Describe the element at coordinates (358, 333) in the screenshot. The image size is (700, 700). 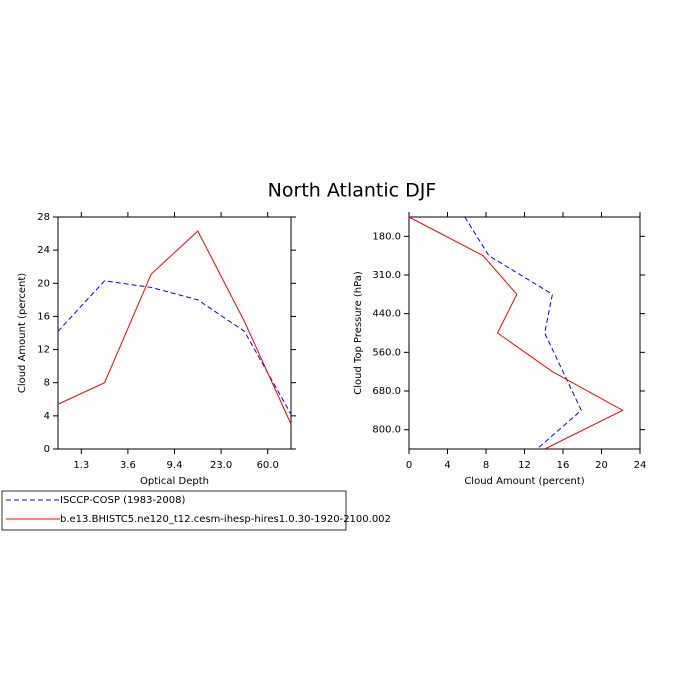
I see `y-axis-label: Cloud Top Pressure (hPa)` at that location.